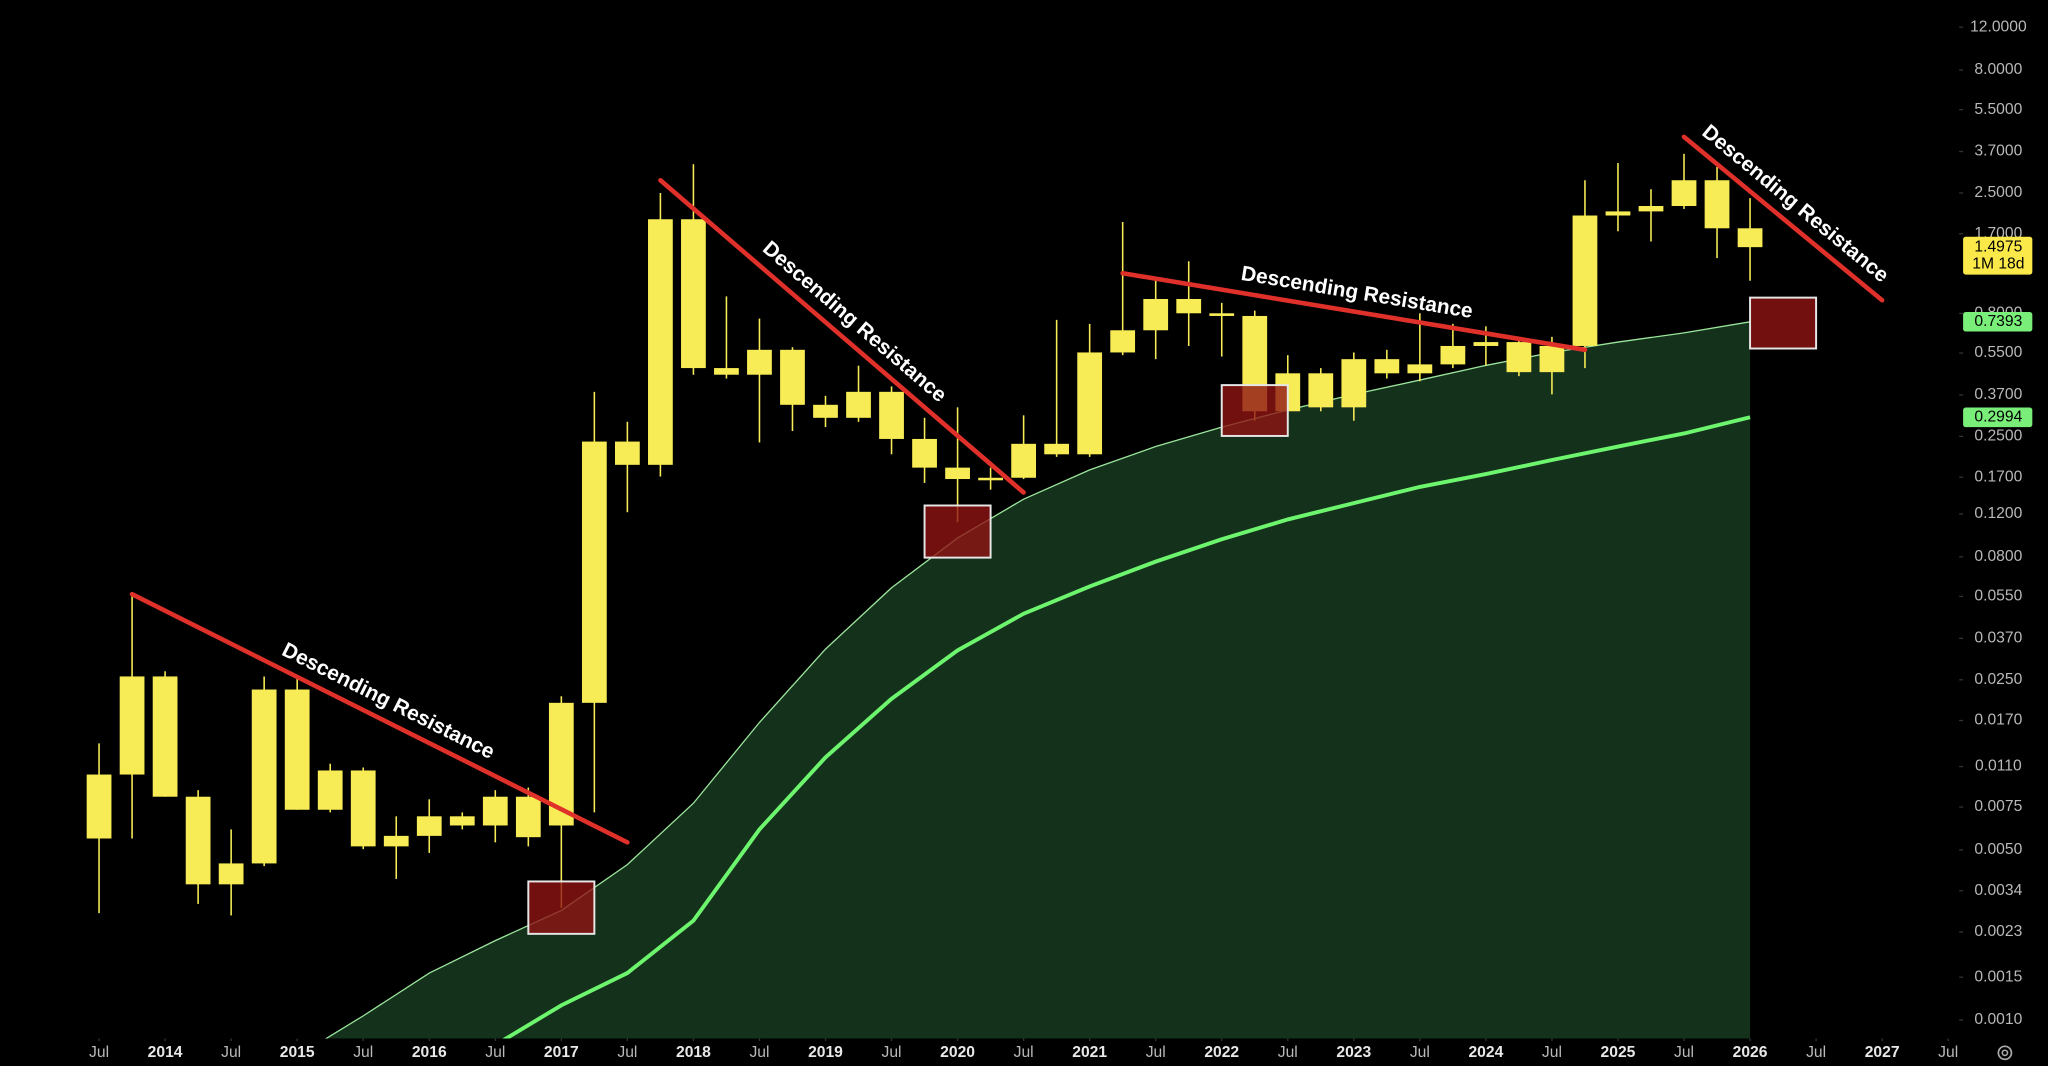  I want to click on x-tick-label: 2018, so click(693, 1052).